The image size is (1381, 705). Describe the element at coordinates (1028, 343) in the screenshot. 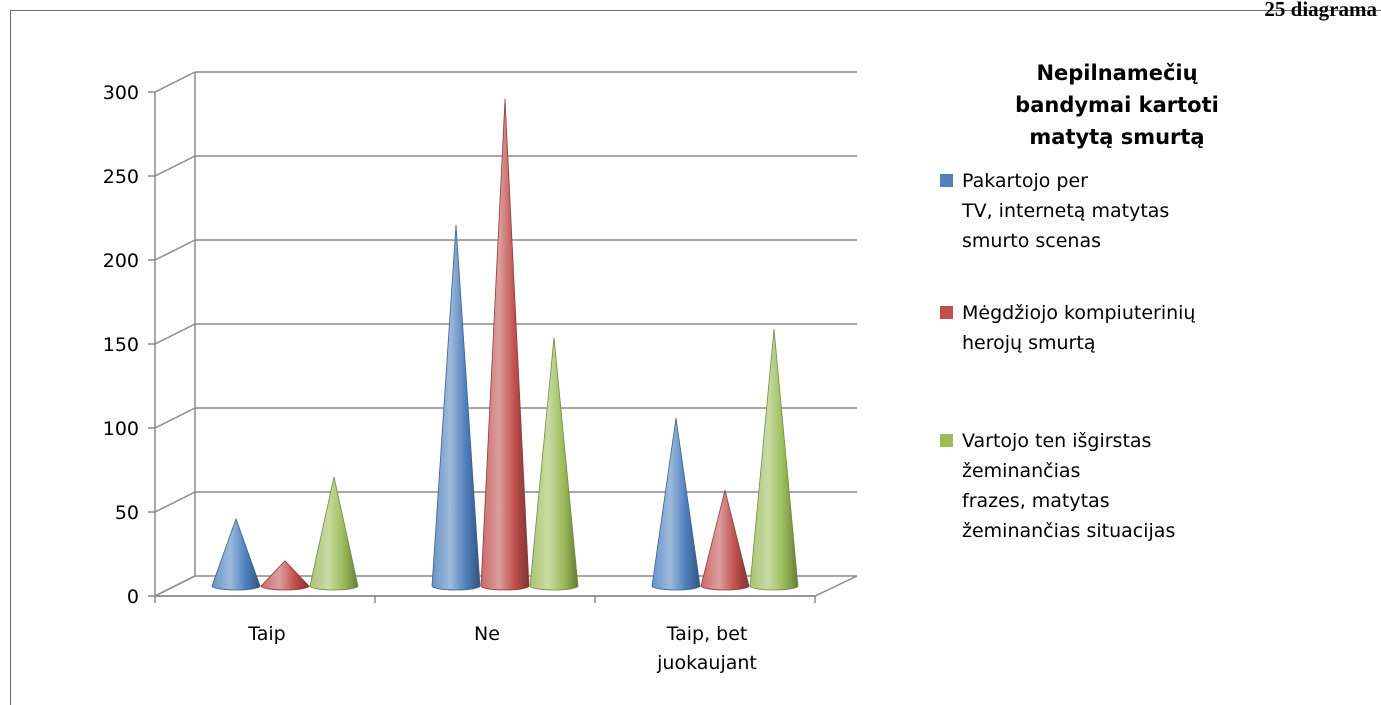

I see `legend-label: herojų smurtą` at that location.